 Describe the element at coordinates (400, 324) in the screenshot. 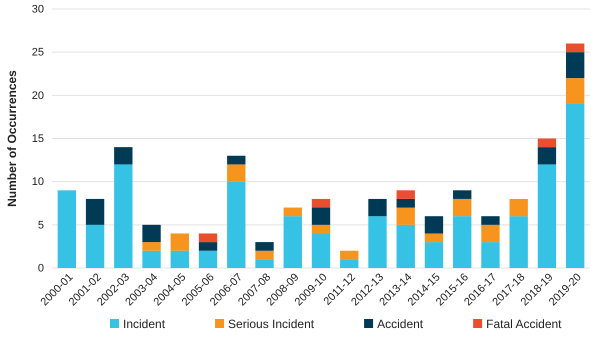

I see `legend-label: Accident` at that location.